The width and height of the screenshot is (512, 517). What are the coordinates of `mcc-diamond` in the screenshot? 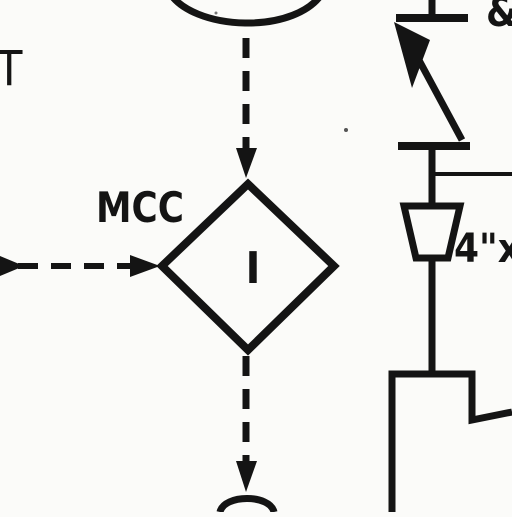 It's located at (248, 267).